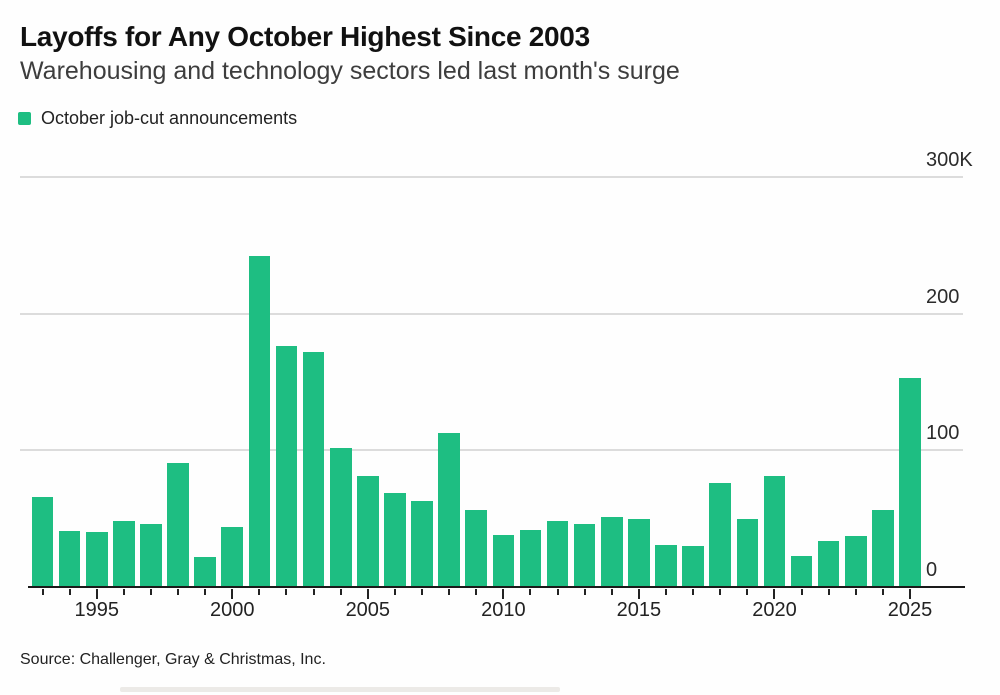  What do you see at coordinates (943, 296) in the screenshot?
I see `y-axis-label: 200` at bounding box center [943, 296].